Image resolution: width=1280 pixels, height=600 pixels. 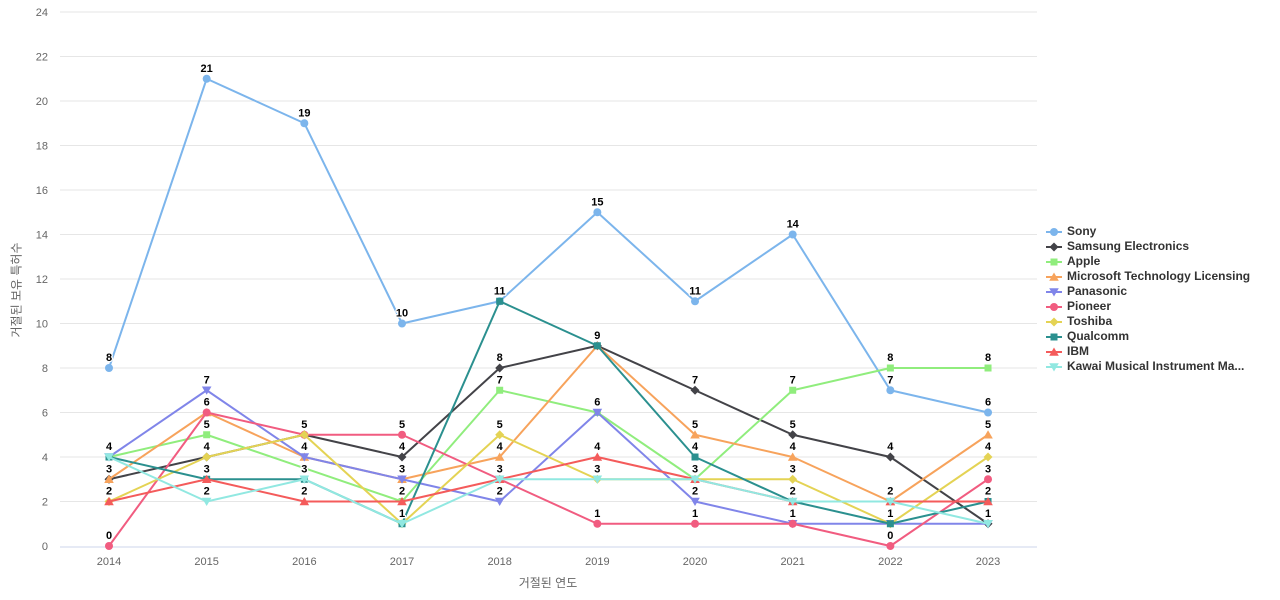 I want to click on data-label: 8, so click(x=109, y=358).